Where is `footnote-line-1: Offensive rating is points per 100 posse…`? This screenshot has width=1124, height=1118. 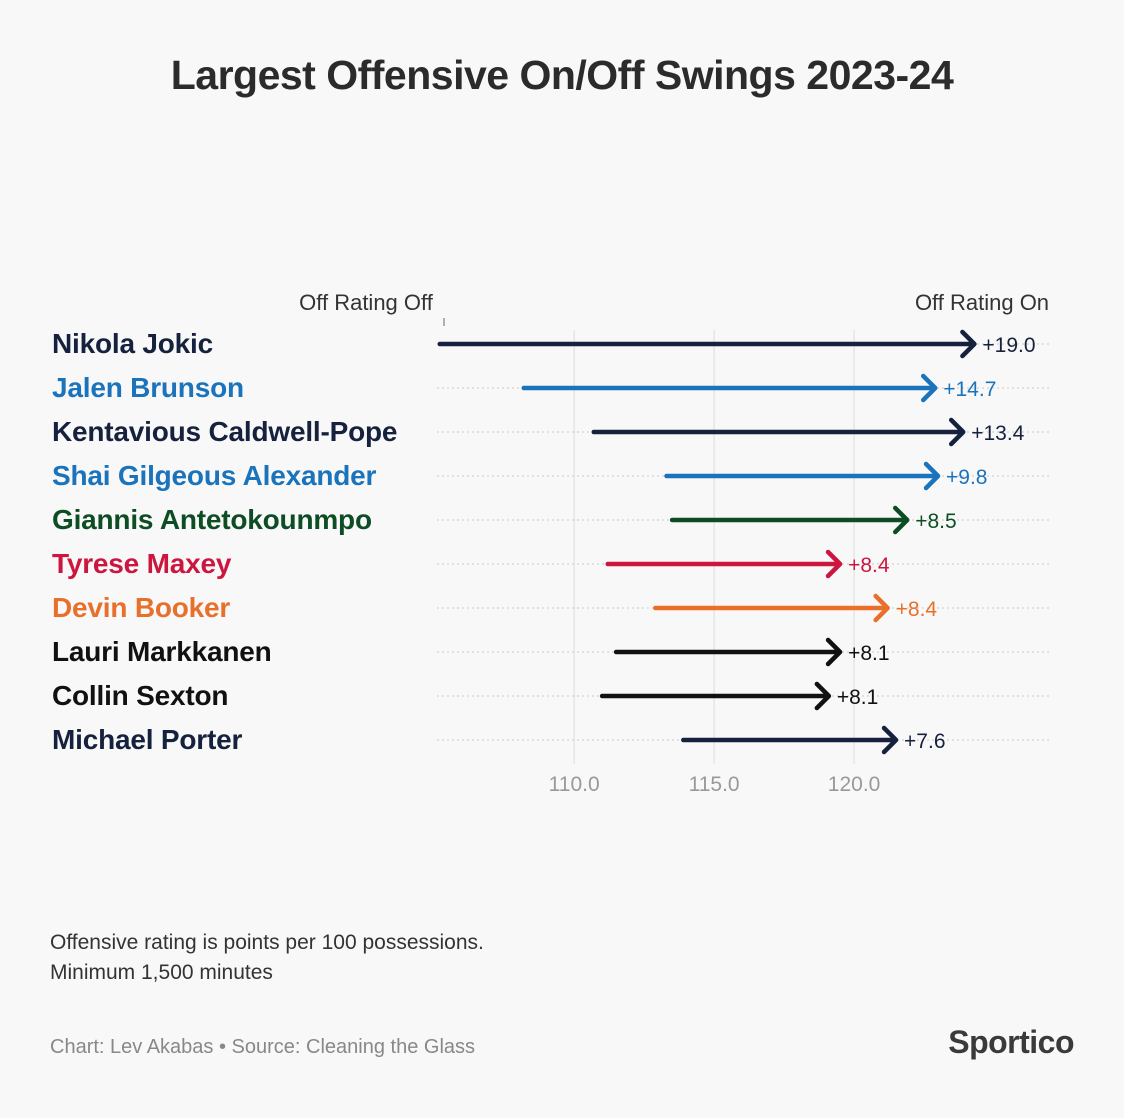 footnote-line-1: Offensive rating is points per 100 posse… is located at coordinates (267, 942).